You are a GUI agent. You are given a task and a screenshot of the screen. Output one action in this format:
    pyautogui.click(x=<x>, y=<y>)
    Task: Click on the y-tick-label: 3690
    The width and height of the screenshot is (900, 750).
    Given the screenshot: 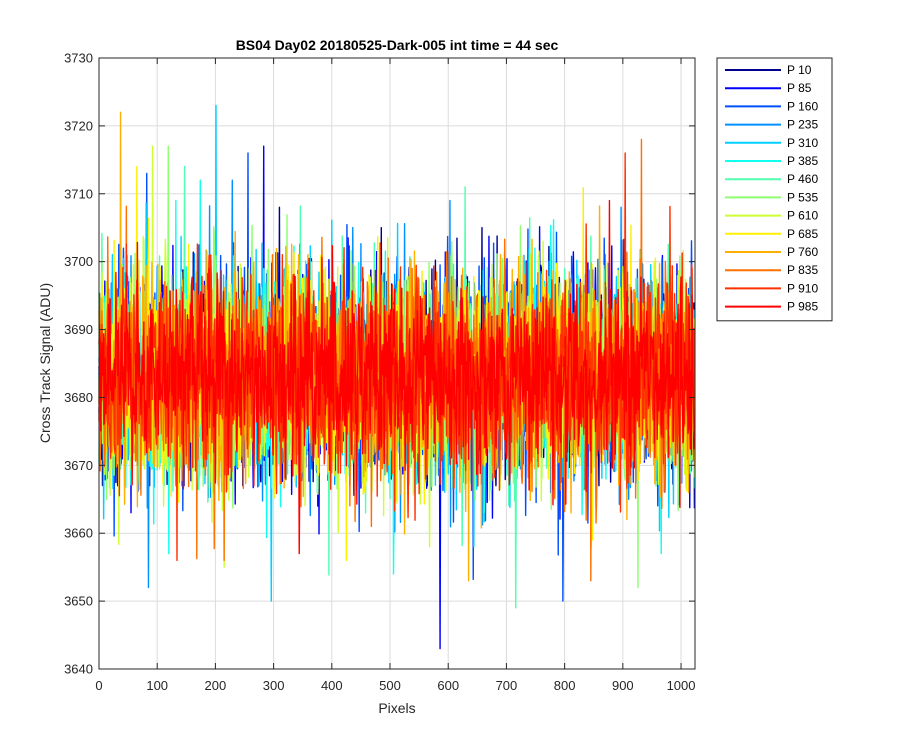 What is the action you would take?
    pyautogui.click(x=78, y=329)
    